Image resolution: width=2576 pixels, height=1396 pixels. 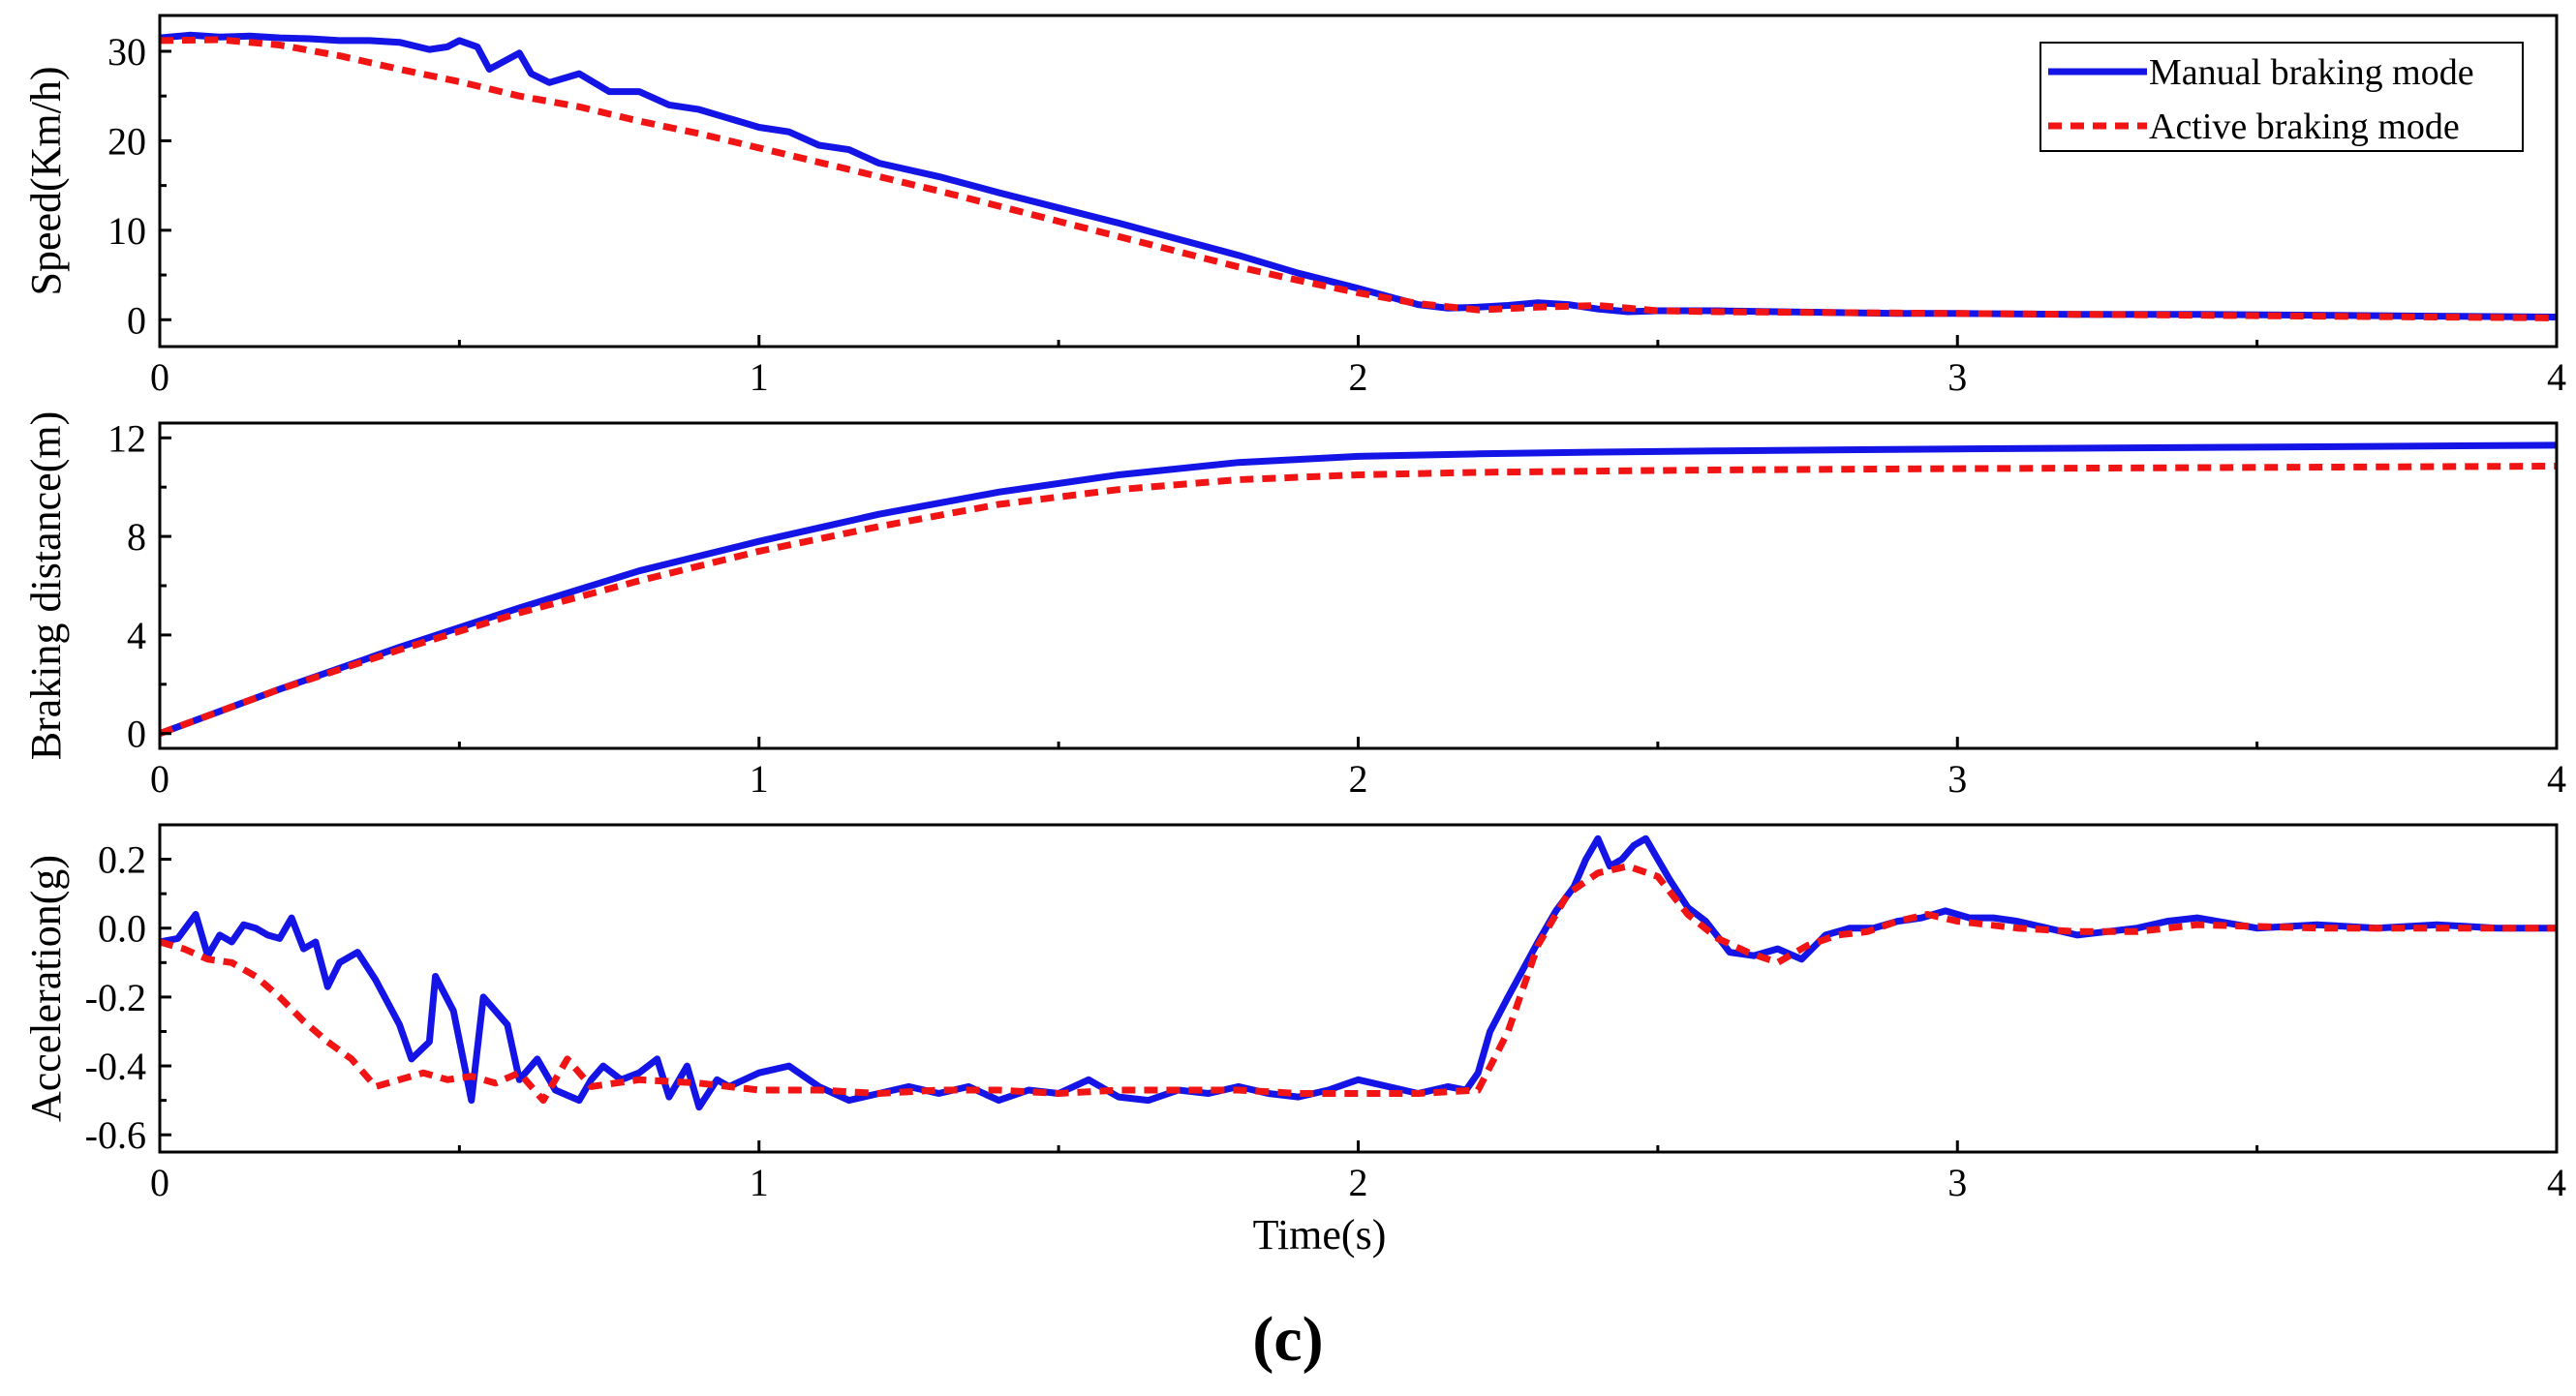 I want to click on legend-box, so click(x=2281, y=97).